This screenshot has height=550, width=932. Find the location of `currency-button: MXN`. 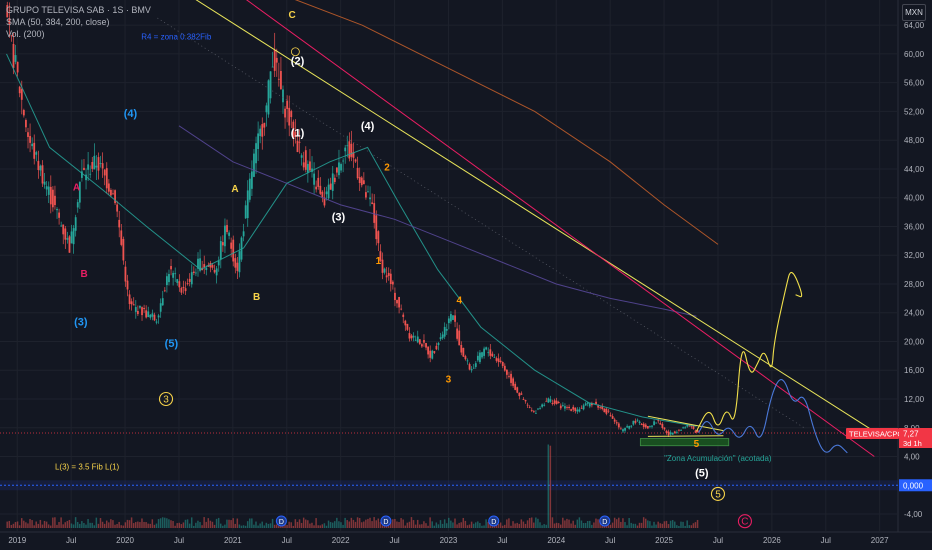

currency-button: MXN is located at coordinates (914, 12).